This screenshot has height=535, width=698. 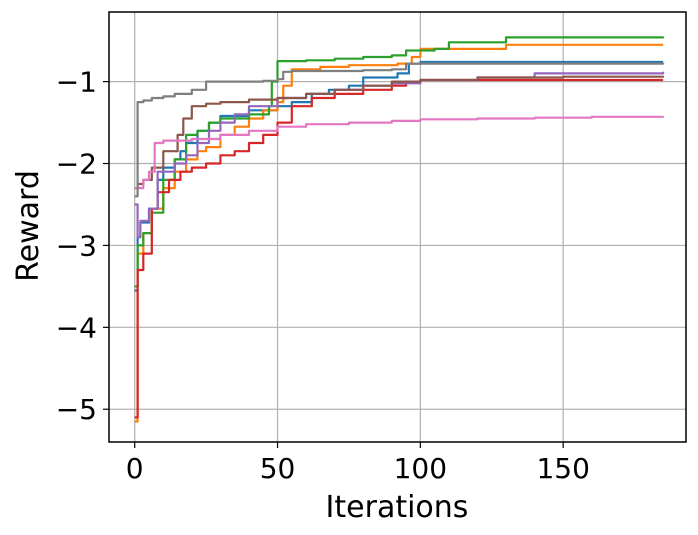 I want to click on x-tick-label: 50, so click(x=278, y=468).